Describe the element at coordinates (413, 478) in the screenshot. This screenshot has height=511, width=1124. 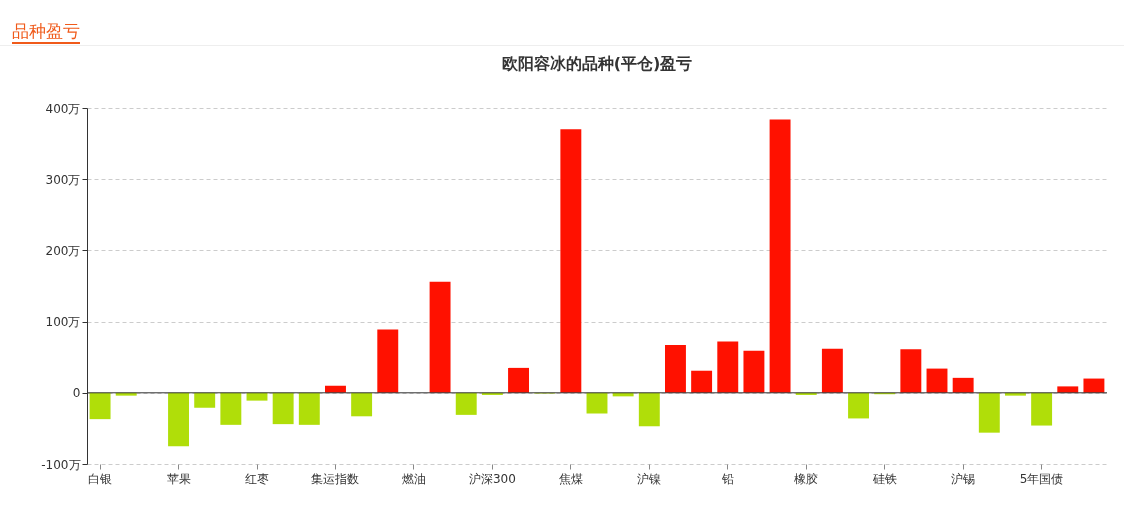
I see `x-tick-label: 燃油` at that location.